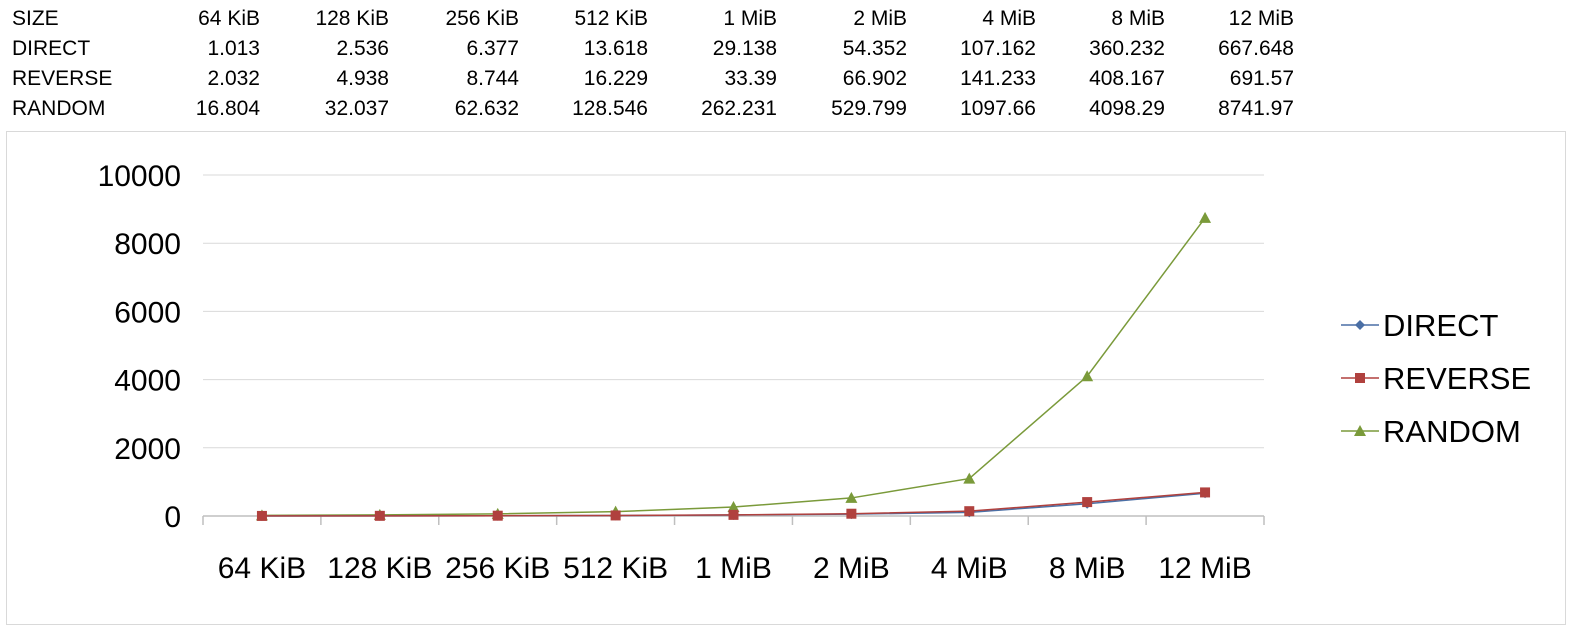  What do you see at coordinates (227, 108) in the screenshot?
I see `table-cell: 16.804` at bounding box center [227, 108].